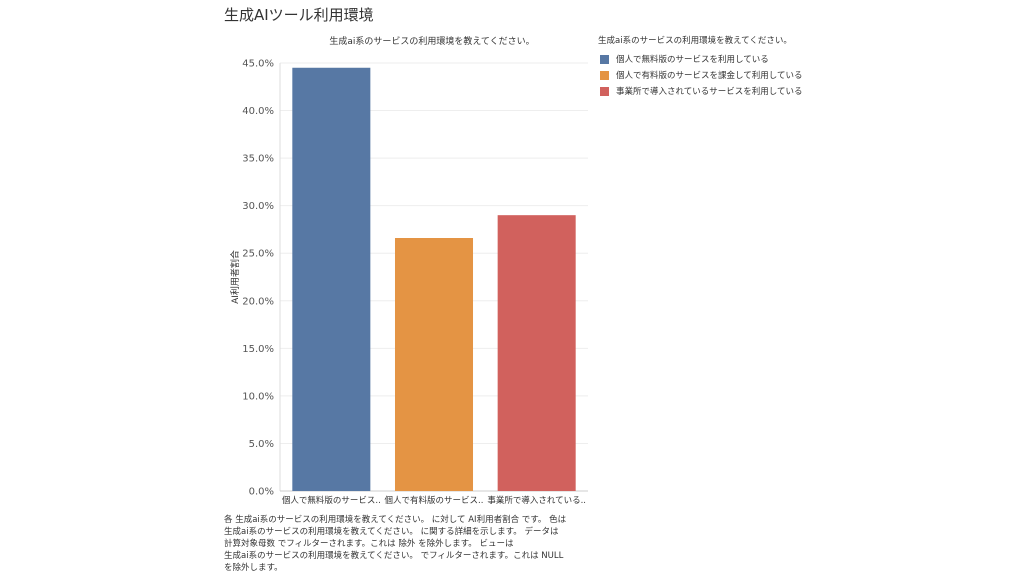  Describe the element at coordinates (235, 277) in the screenshot. I see `y-axis-label: AI利用者割合` at that location.